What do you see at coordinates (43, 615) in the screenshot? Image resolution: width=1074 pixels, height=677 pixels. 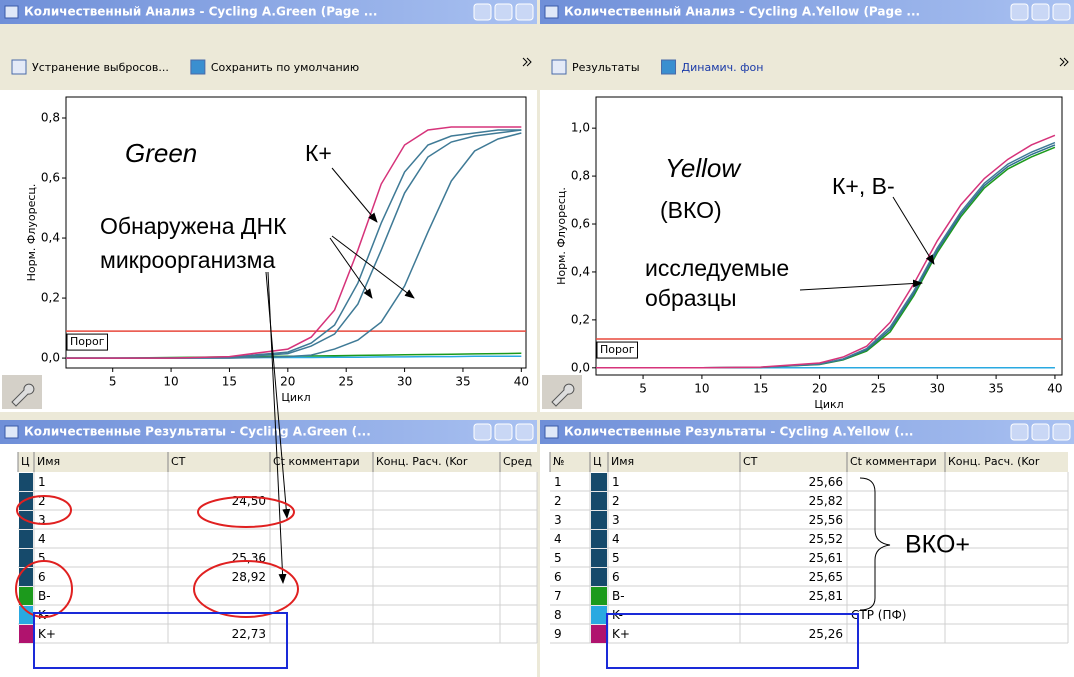 I see `table-cell: K-` at bounding box center [43, 615].